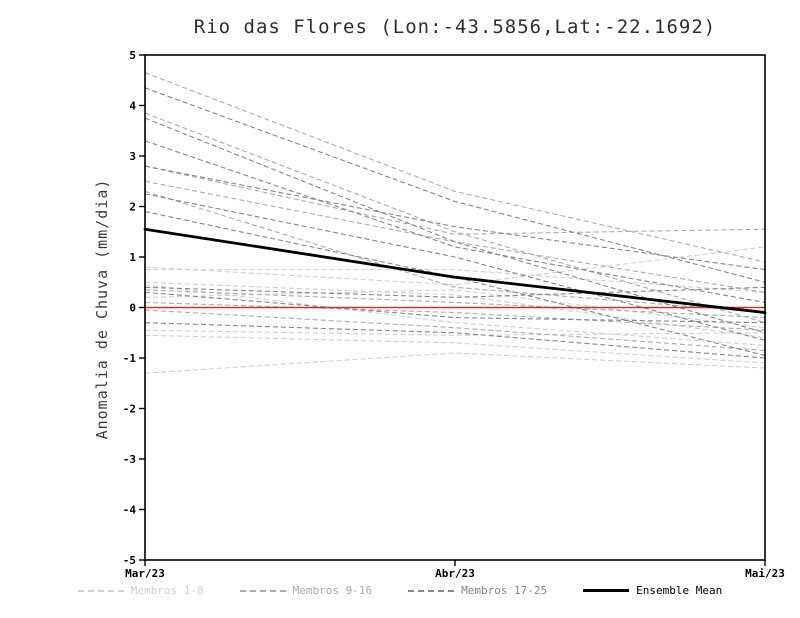 This screenshot has height=618, width=800. I want to click on legend-label-membros-1-8: Membros 1-8, so click(167, 590).